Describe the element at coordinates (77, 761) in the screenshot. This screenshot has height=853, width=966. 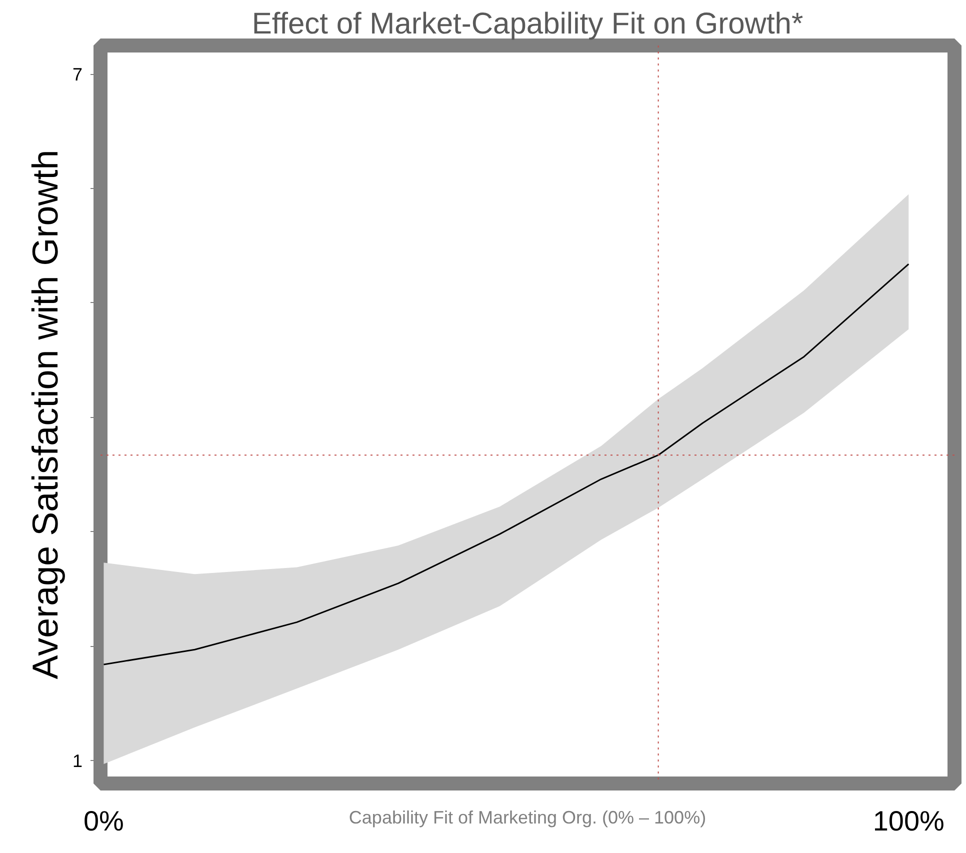
I see `y-tick-label: 1` at that location.